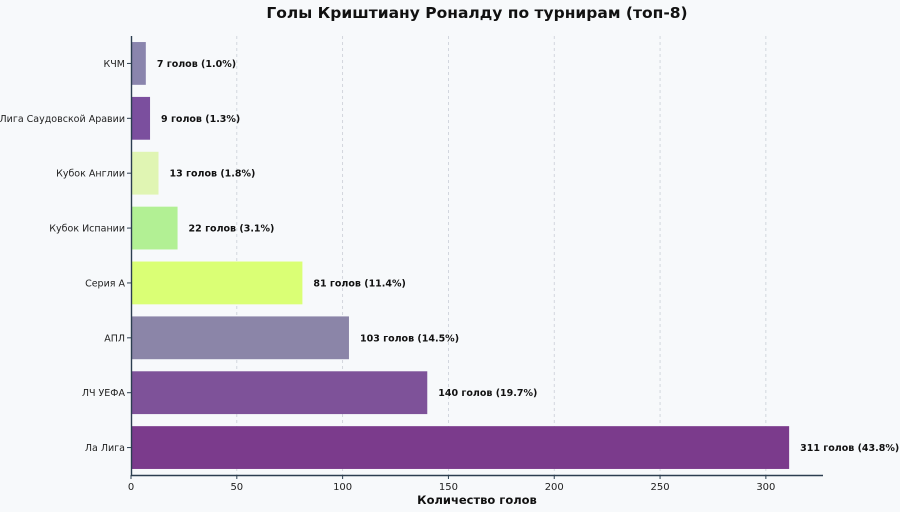 The width and height of the screenshot is (900, 512). Describe the element at coordinates (765, 487) in the screenshot. I see `x-tick-label: 300` at that location.